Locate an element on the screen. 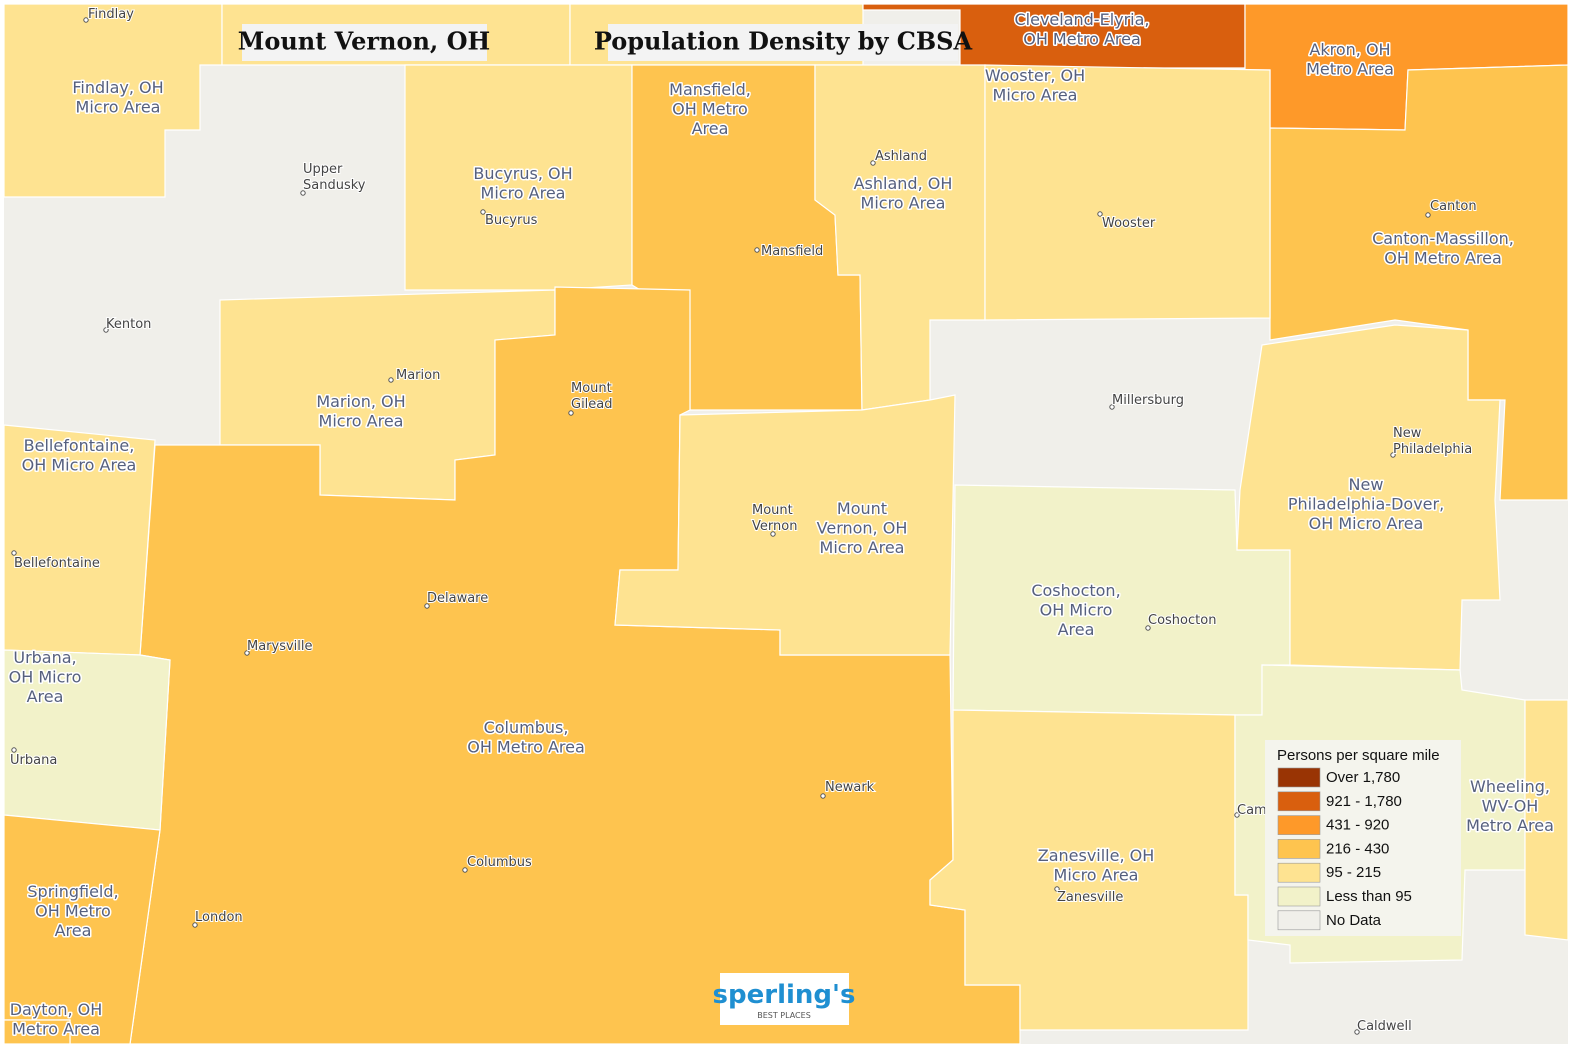 This screenshot has height=1058, width=1587. area-label: Springfield, is located at coordinates (72, 891).